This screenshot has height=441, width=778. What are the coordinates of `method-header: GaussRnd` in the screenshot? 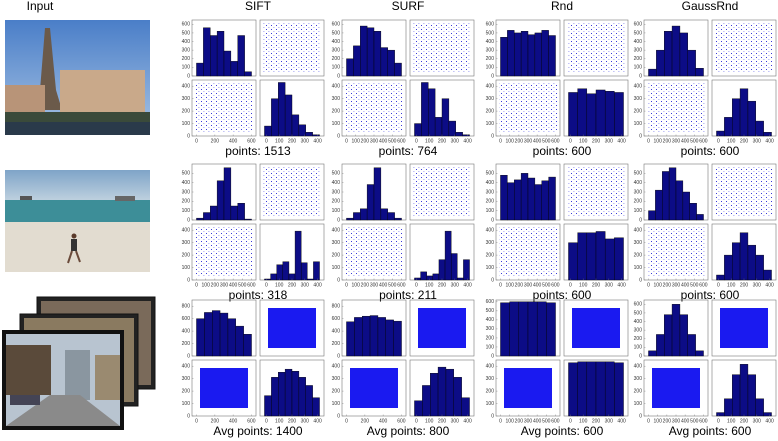 It's located at (710, 6).